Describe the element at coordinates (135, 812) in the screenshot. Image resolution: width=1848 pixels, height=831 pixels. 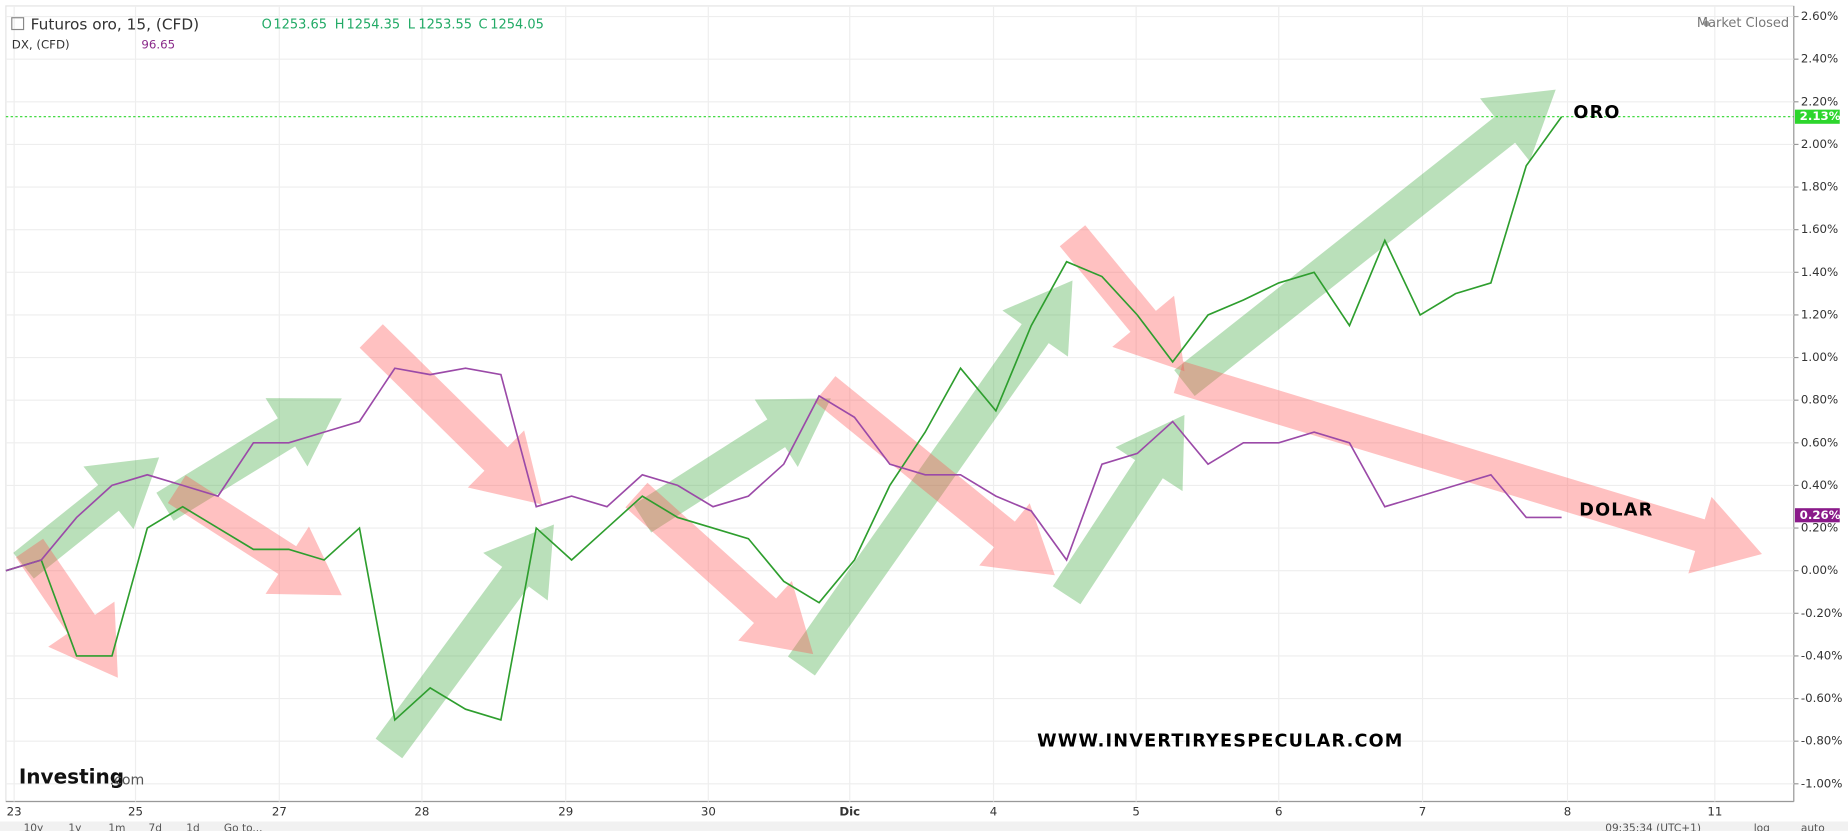
I see `x-tick-label: 25` at that location.